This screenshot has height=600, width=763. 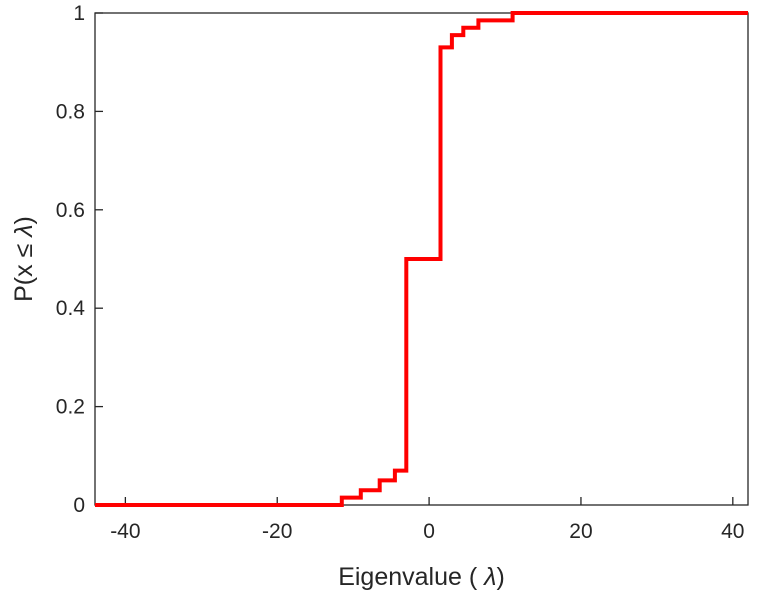 What do you see at coordinates (500, 577) in the screenshot?
I see `x-axis-label-close: )` at bounding box center [500, 577].